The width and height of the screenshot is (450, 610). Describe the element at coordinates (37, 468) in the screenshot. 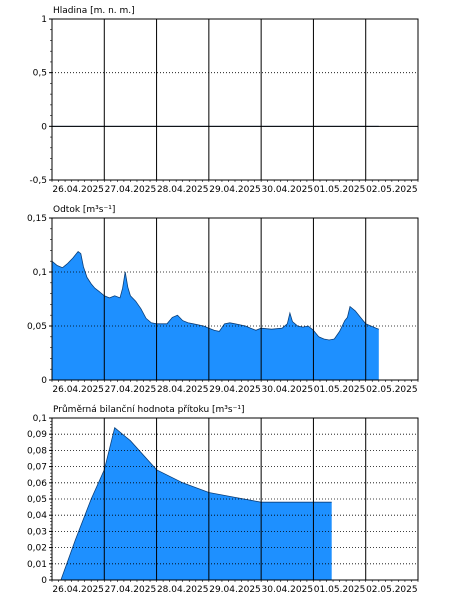

I see `y-tick-label: 0,07` at that location.